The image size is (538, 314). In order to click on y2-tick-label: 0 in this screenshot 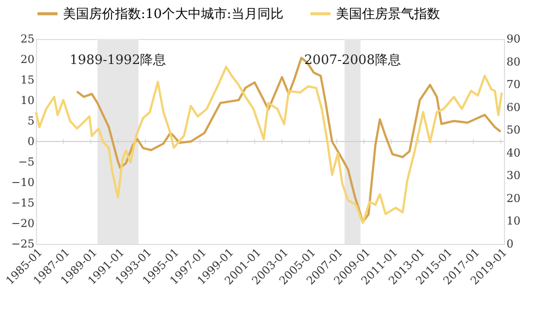, I will do `click(510, 244)`.